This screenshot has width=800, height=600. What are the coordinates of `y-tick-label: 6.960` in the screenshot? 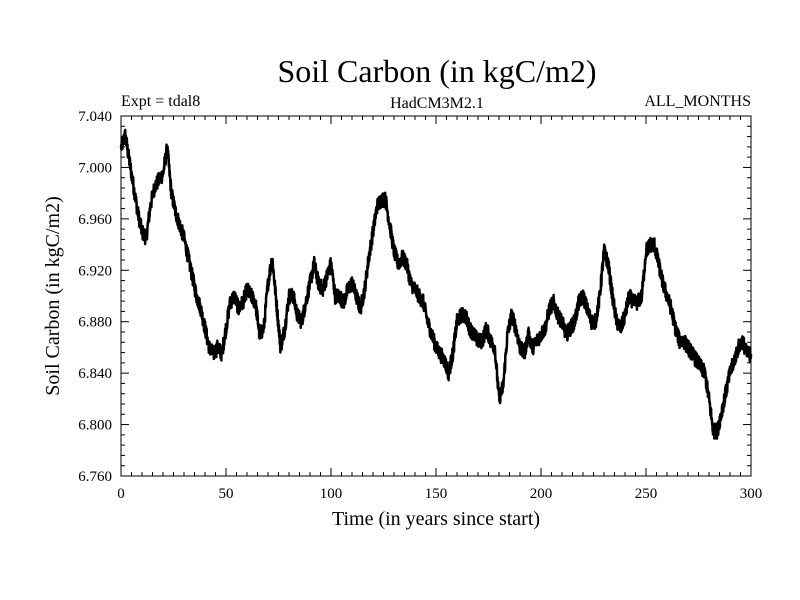 It's located at (95, 220).